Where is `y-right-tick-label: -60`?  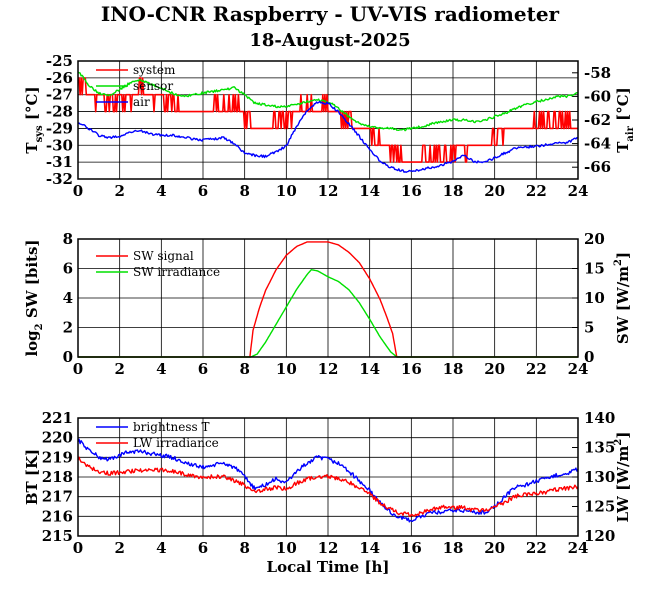
y-right-tick-label: -60 is located at coordinates (597, 96).